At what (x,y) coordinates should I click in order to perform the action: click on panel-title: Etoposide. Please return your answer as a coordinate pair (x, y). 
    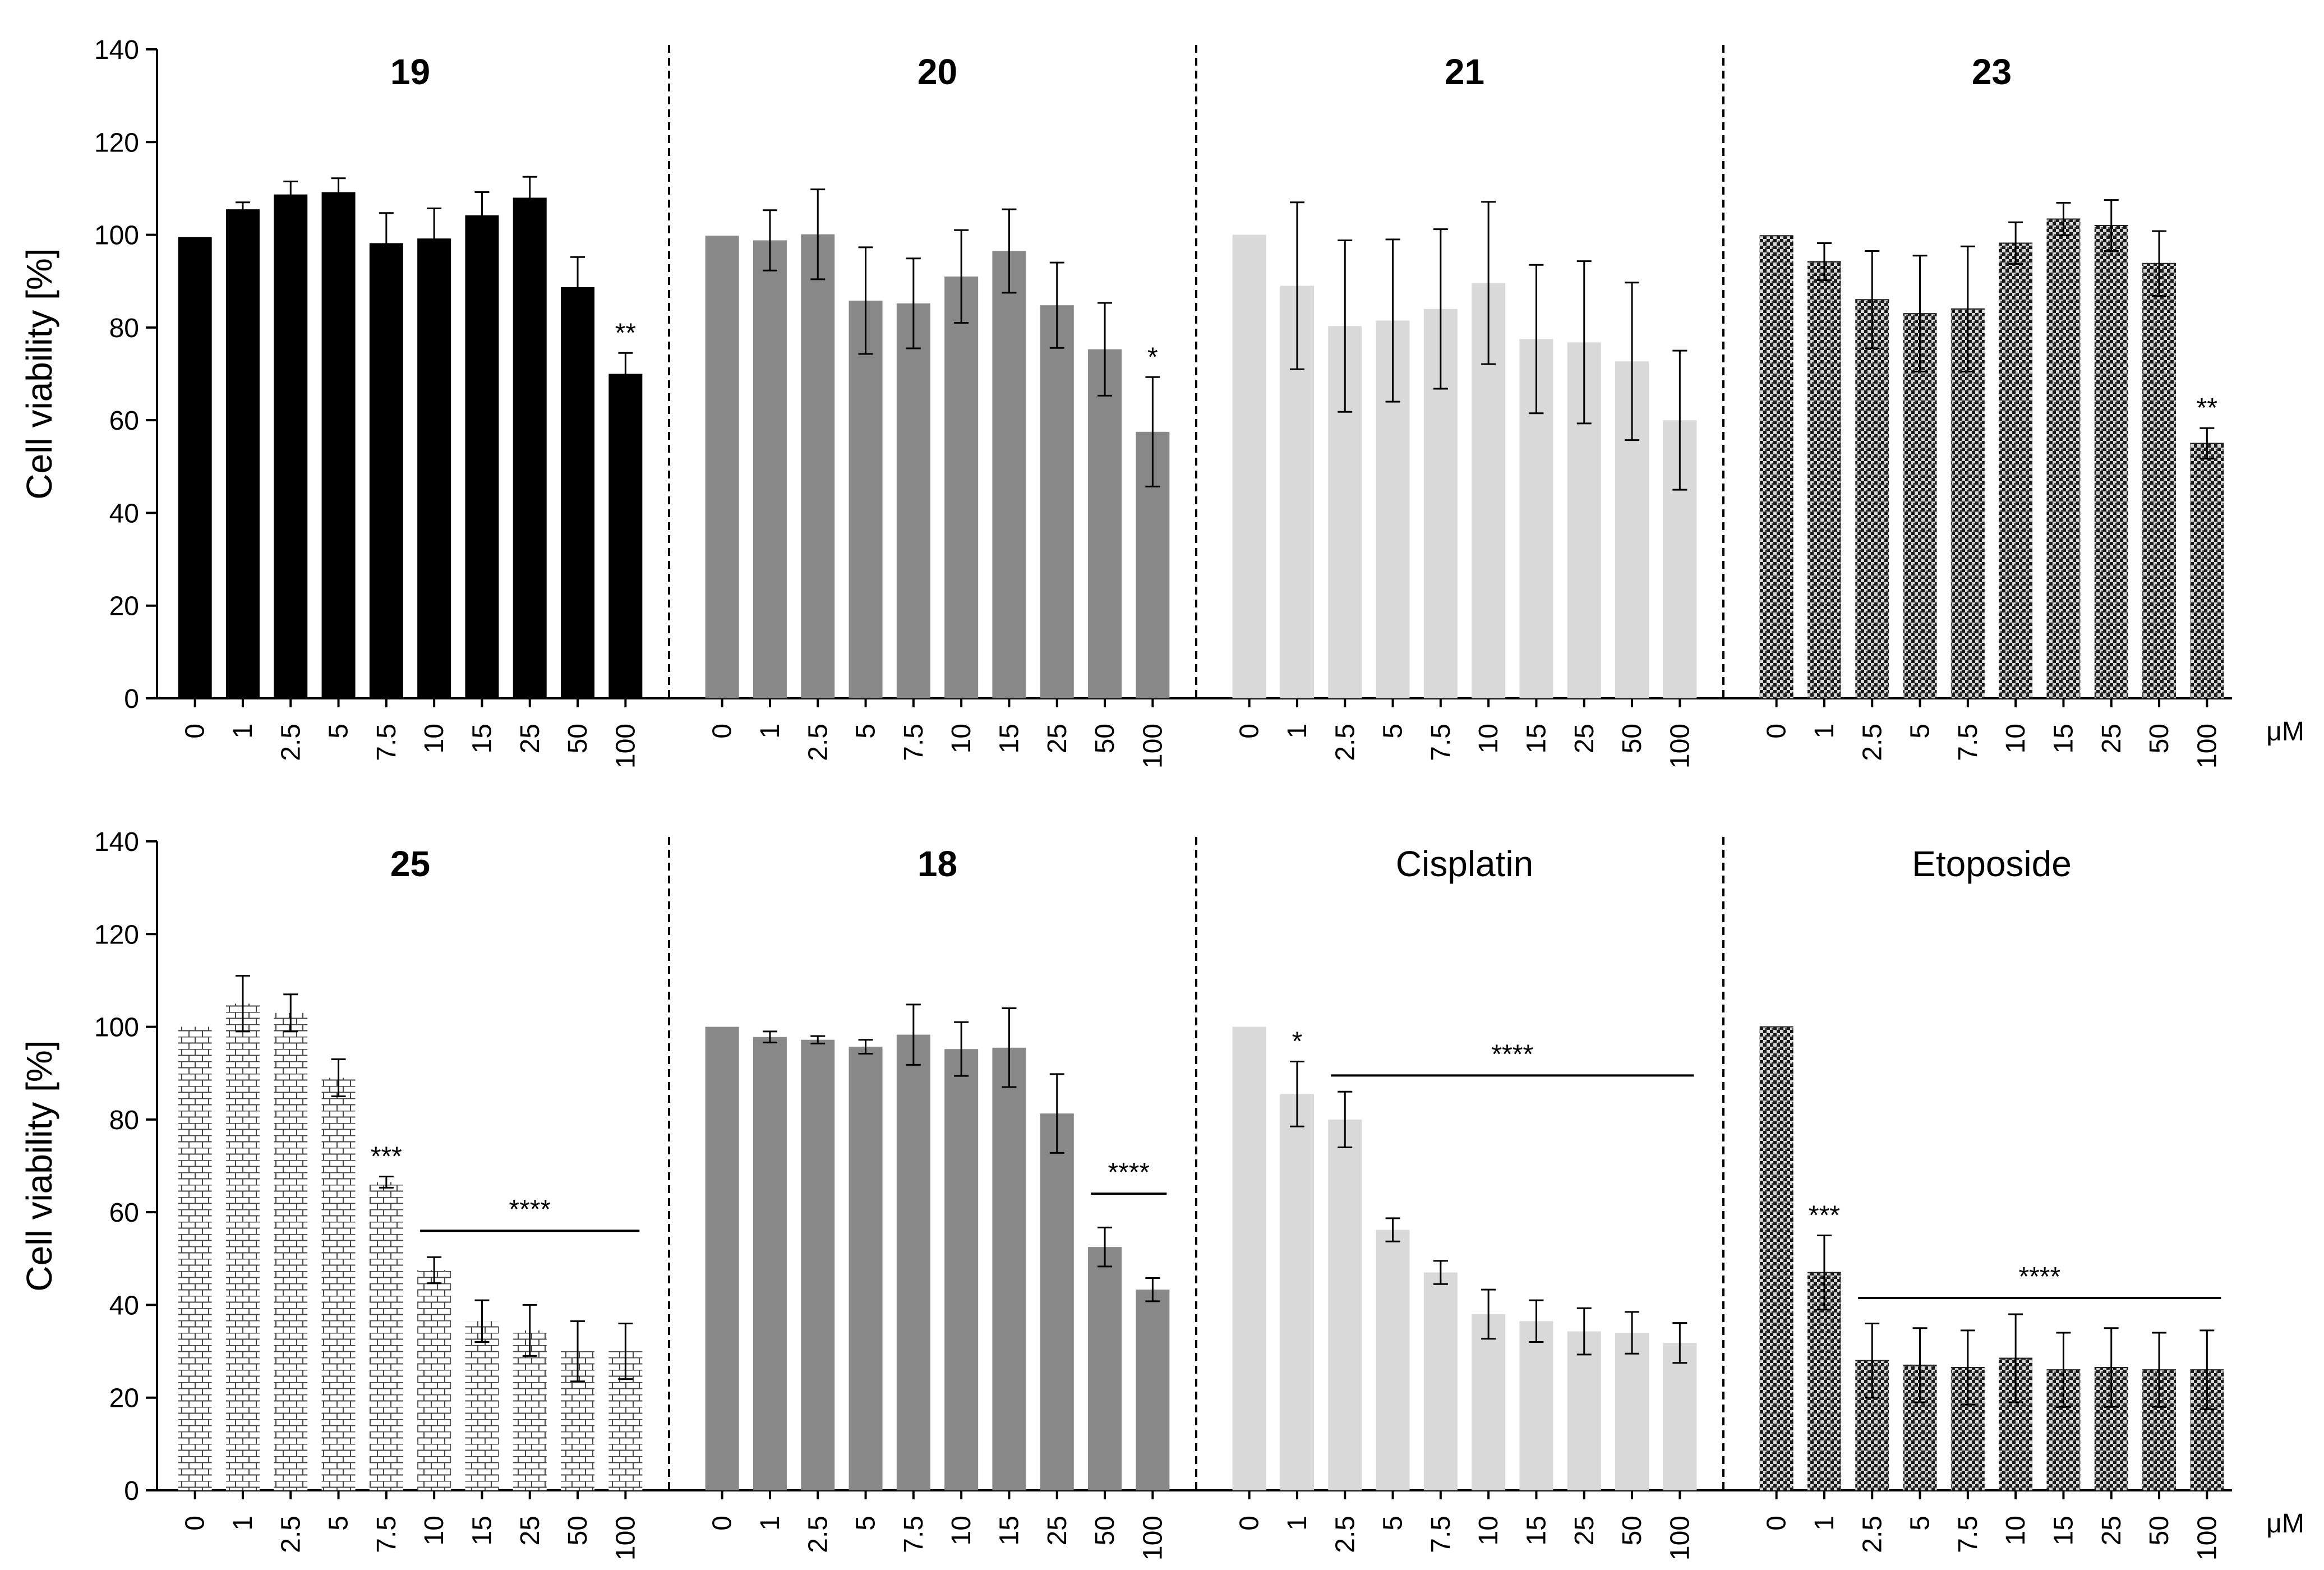
    Looking at the image, I should click on (1992, 864).